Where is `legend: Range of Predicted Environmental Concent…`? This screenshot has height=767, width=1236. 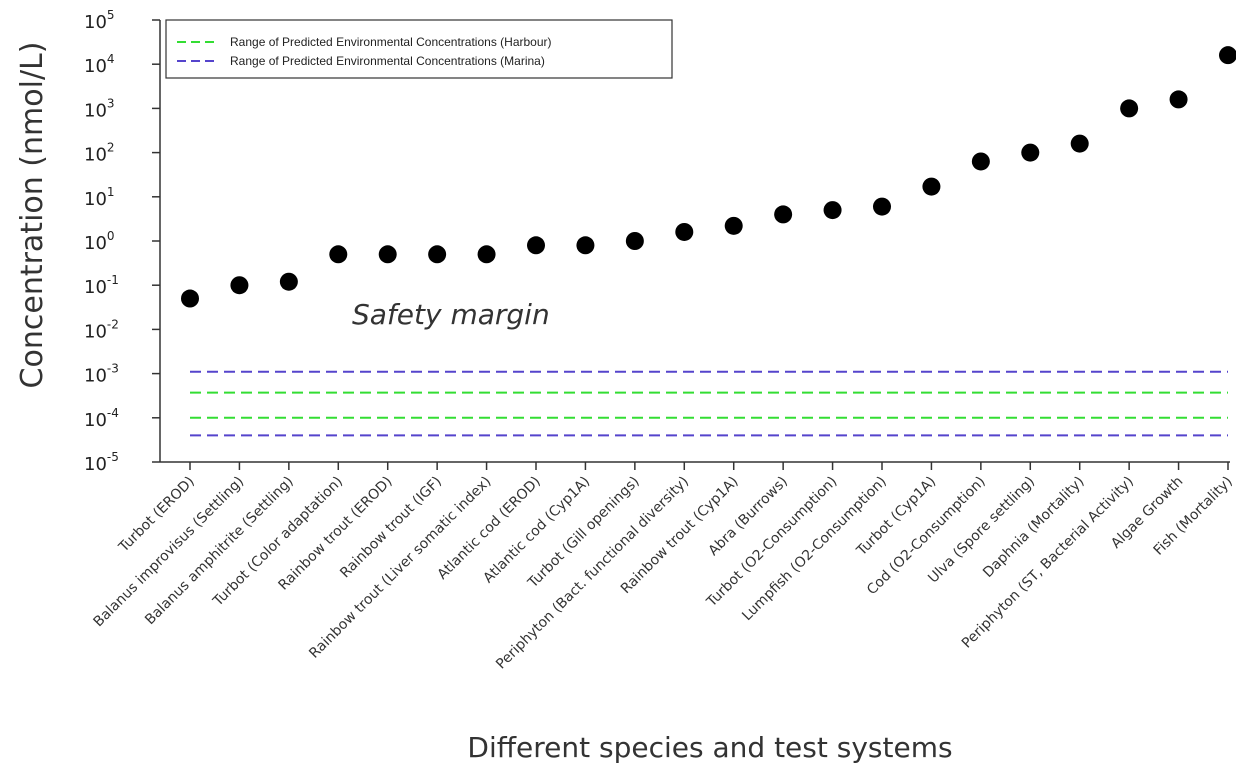
legend: Range of Predicted Environmental Concent… is located at coordinates (419, 49).